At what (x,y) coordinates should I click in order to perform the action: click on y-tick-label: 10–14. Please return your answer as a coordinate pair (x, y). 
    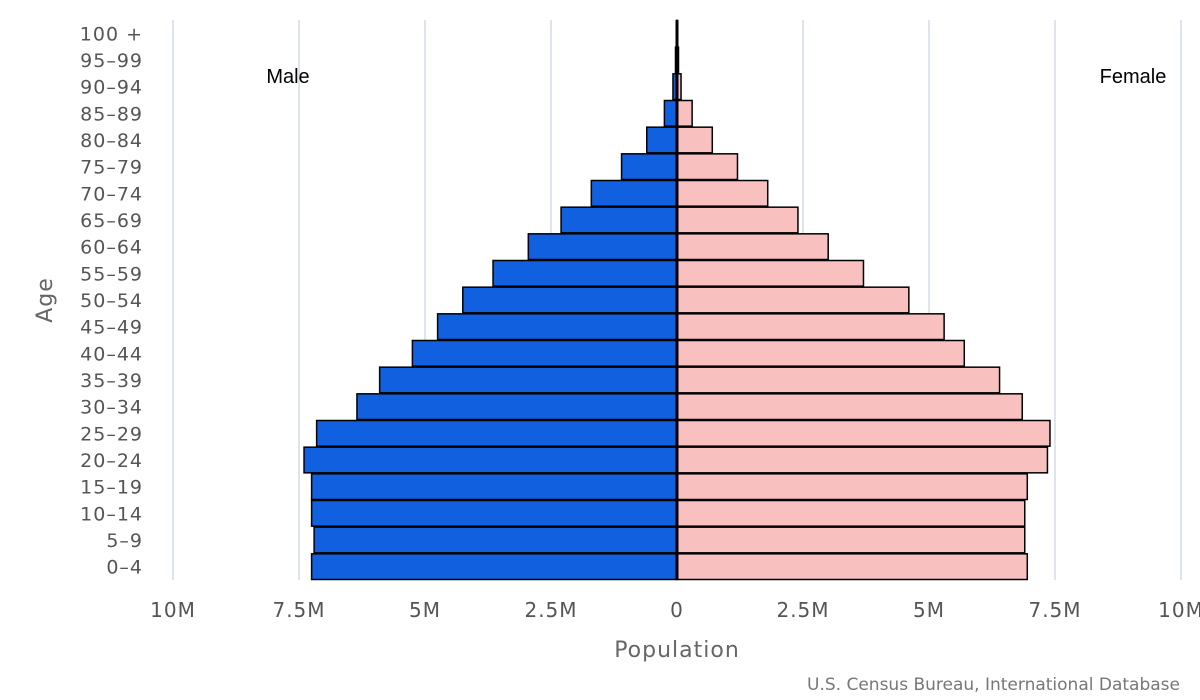
    Looking at the image, I should click on (111, 514).